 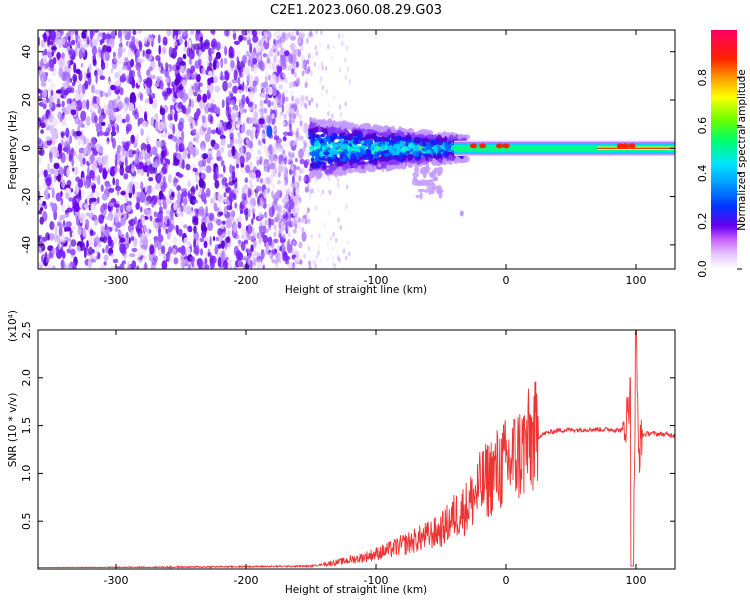 I want to click on spectrogram-xtick-label: -100, so click(x=376, y=280).